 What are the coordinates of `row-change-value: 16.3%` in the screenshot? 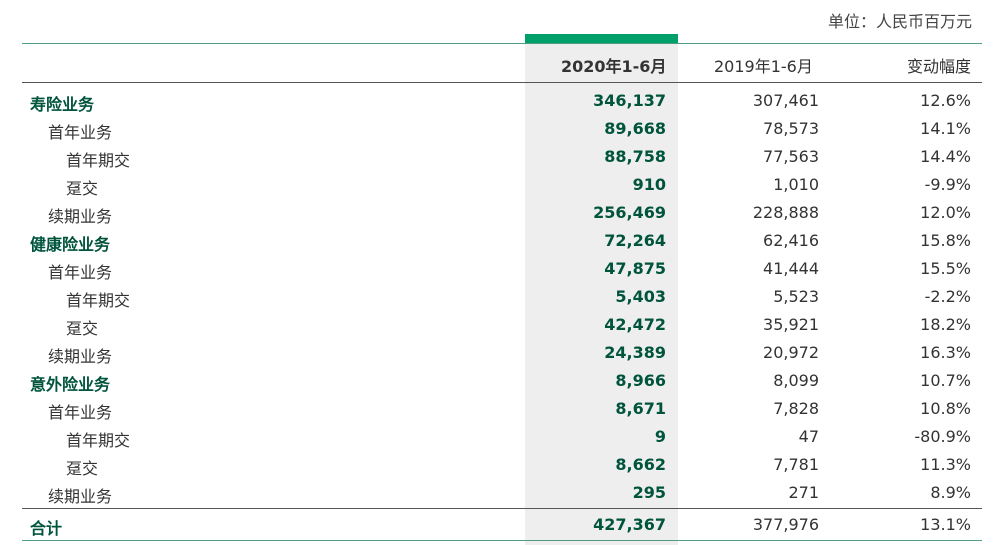 It's located at (945, 352).